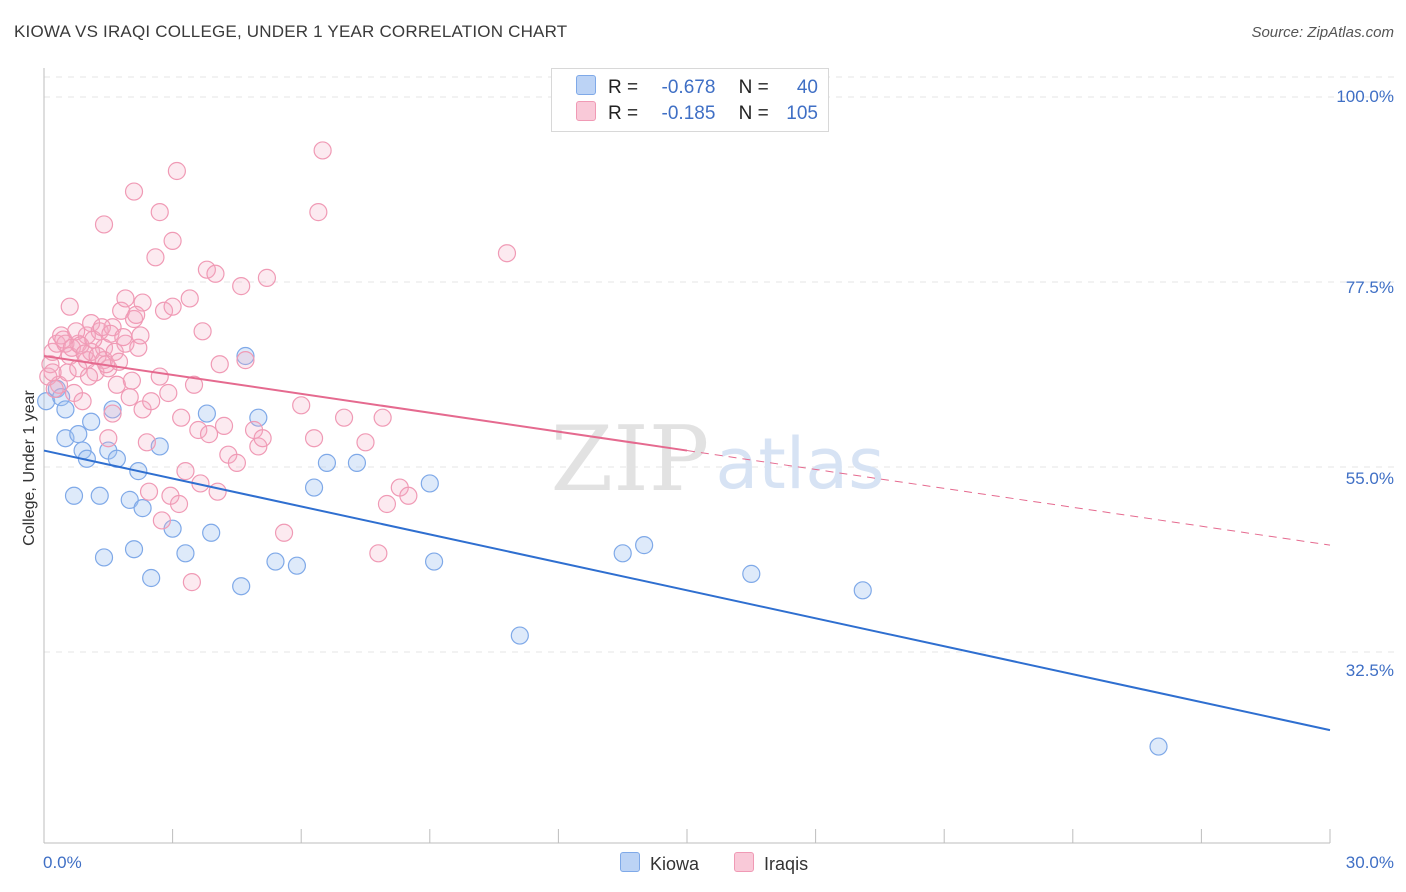 This screenshot has width=1406, height=892. I want to click on kiowa-swatch, so click(586, 85).